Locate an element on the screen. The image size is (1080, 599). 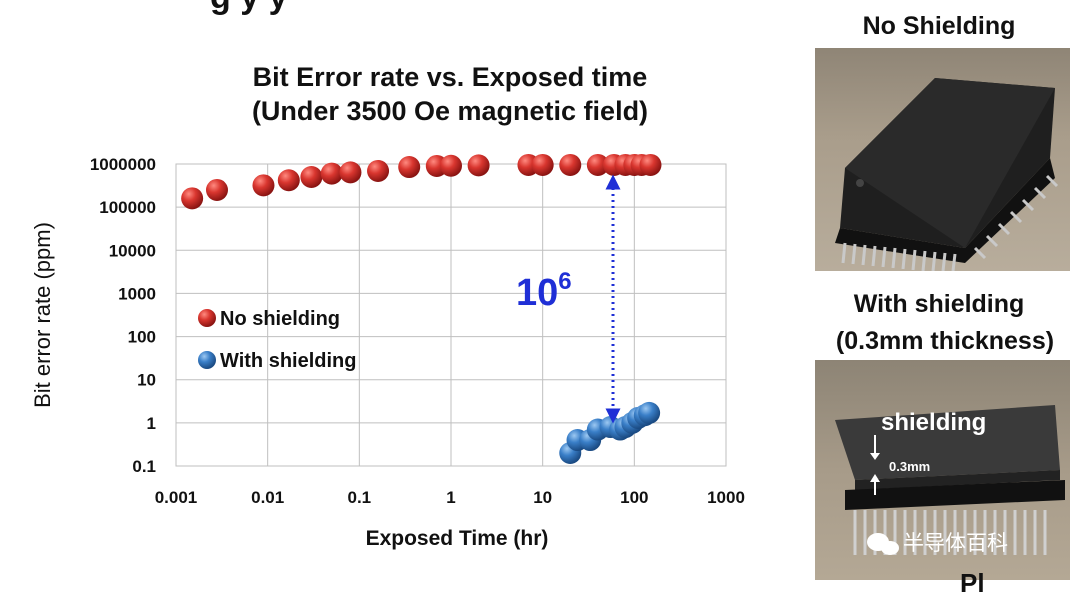
chart-title: Bit Error rate vs. Exposed time is located at coordinates (450, 77).